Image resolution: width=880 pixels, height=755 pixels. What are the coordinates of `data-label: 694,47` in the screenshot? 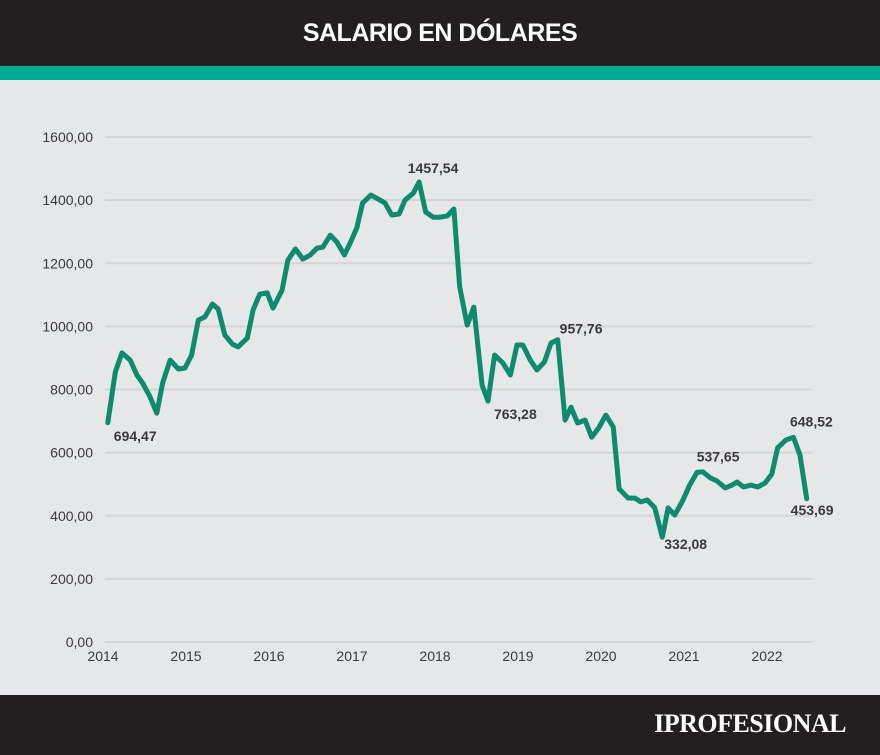 It's located at (135, 436).